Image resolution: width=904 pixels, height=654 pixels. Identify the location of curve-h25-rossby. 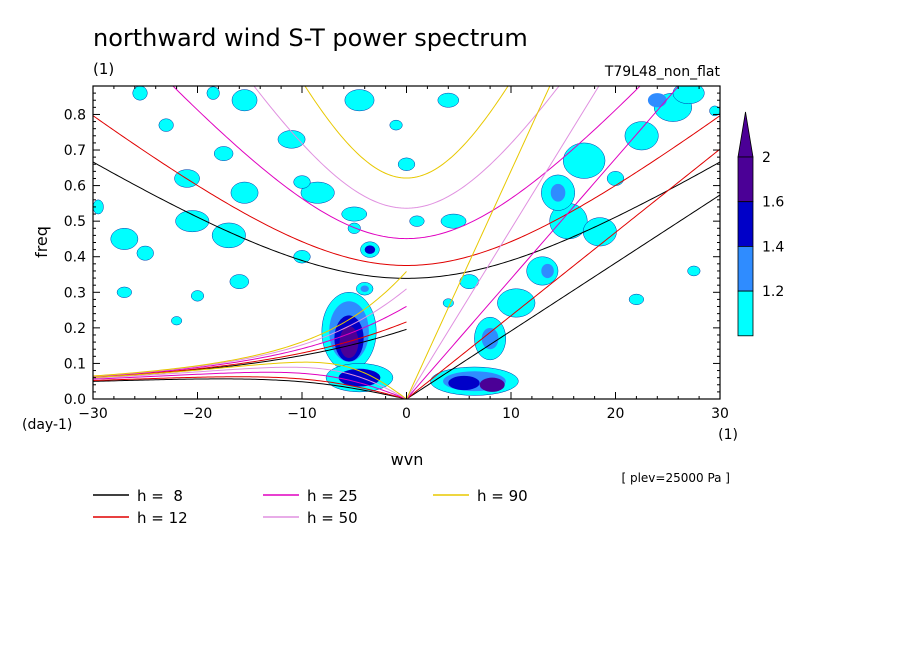
(250, 385).